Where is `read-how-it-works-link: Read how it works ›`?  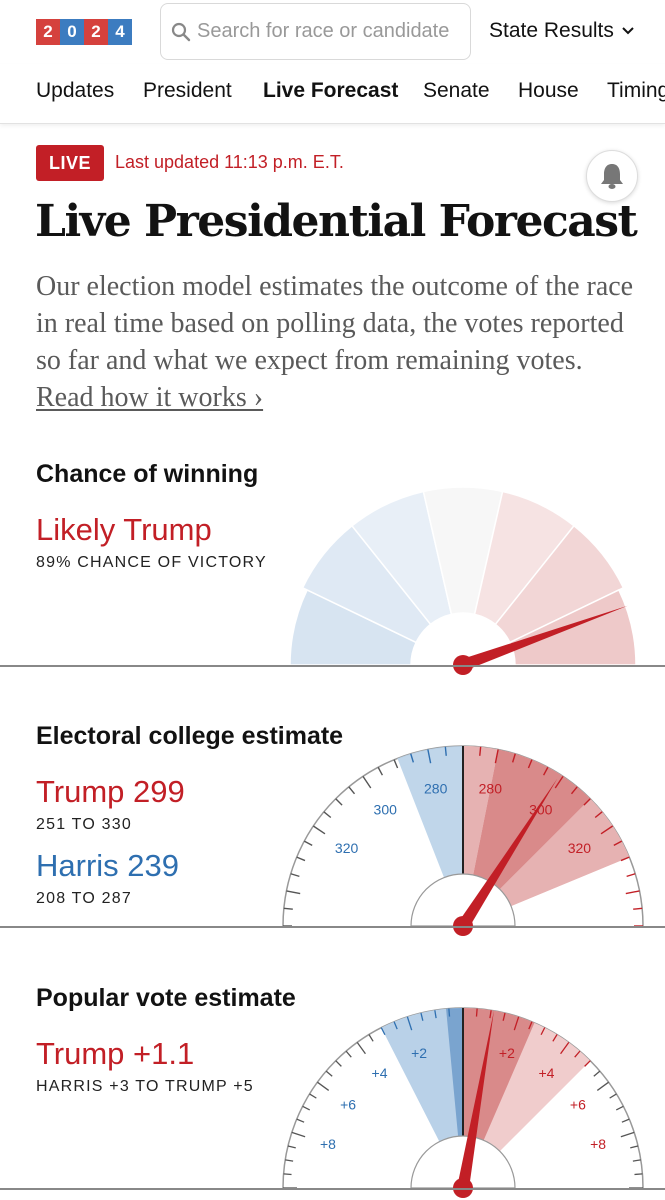
read-how-it-works-link: Read how it works › is located at coordinates (150, 397).